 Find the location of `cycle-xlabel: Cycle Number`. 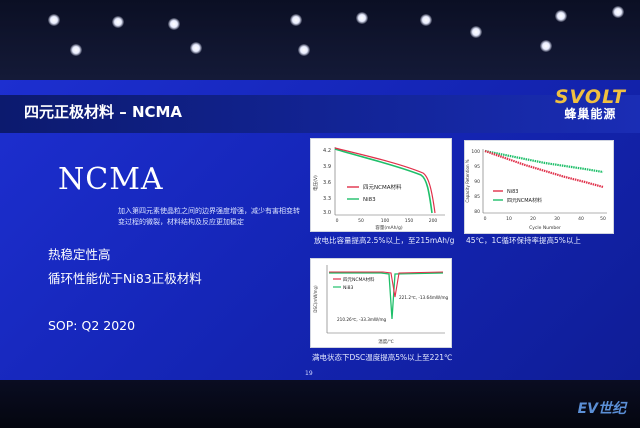

cycle-xlabel: Cycle Number is located at coordinates (545, 228).